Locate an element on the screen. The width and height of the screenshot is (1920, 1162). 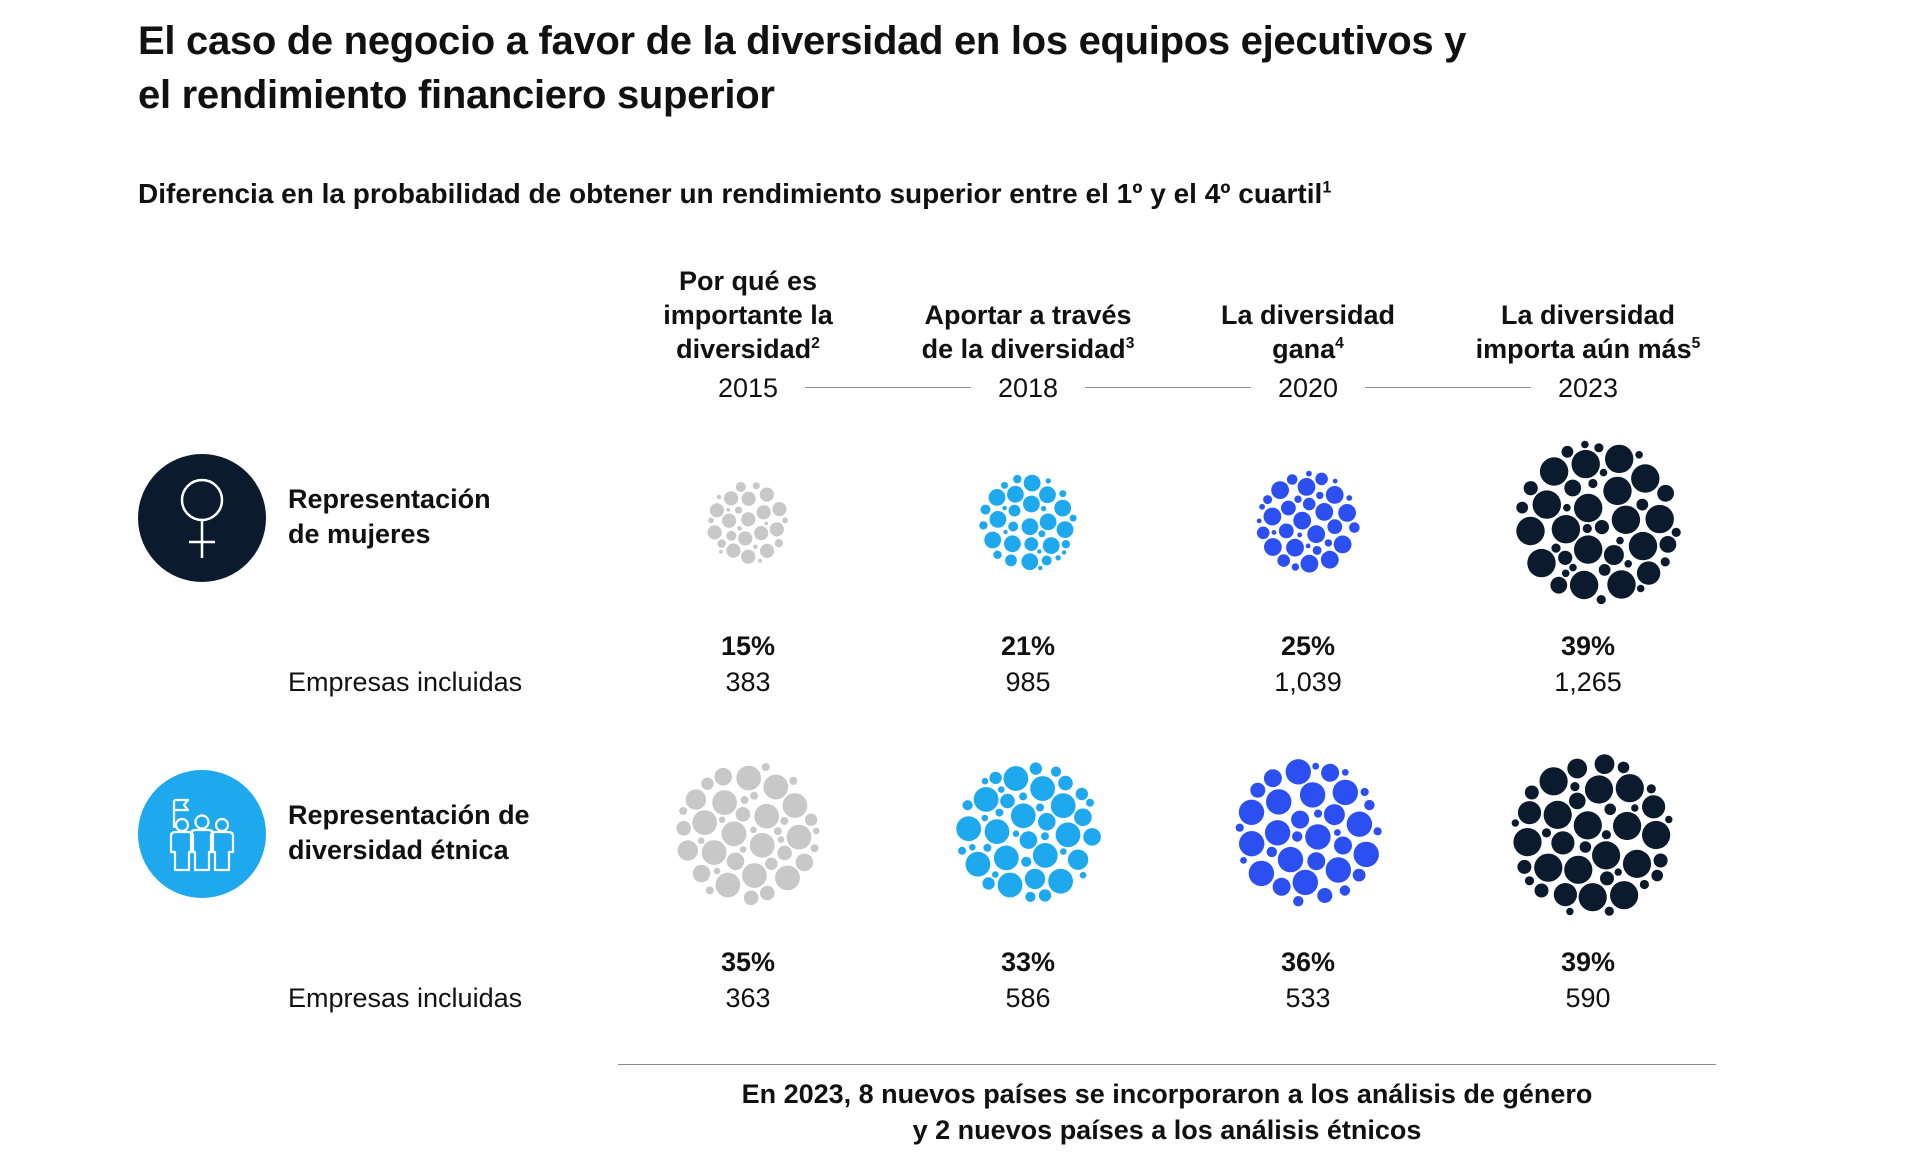
bubble-cluster-women-2023 is located at coordinates (1598, 522).